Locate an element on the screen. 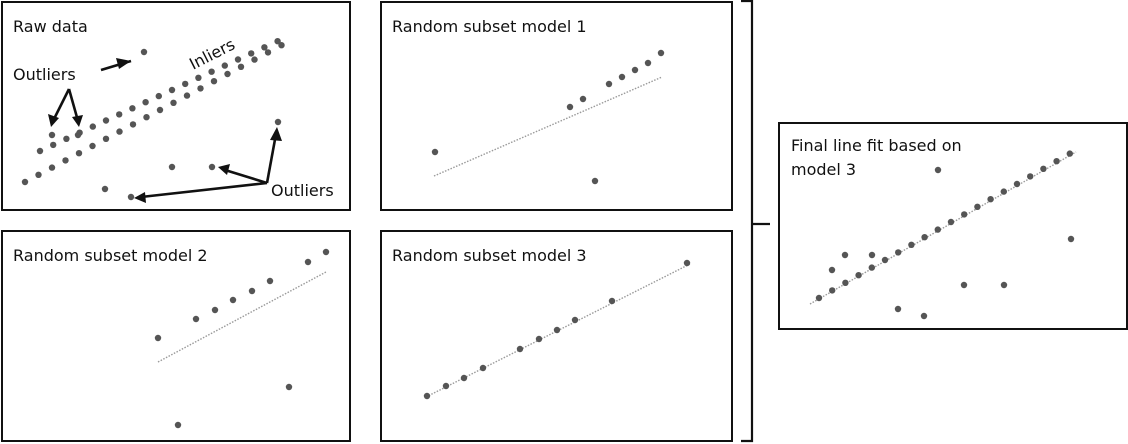 The image size is (1128, 444). model3-plot is located at coordinates (557, 329).